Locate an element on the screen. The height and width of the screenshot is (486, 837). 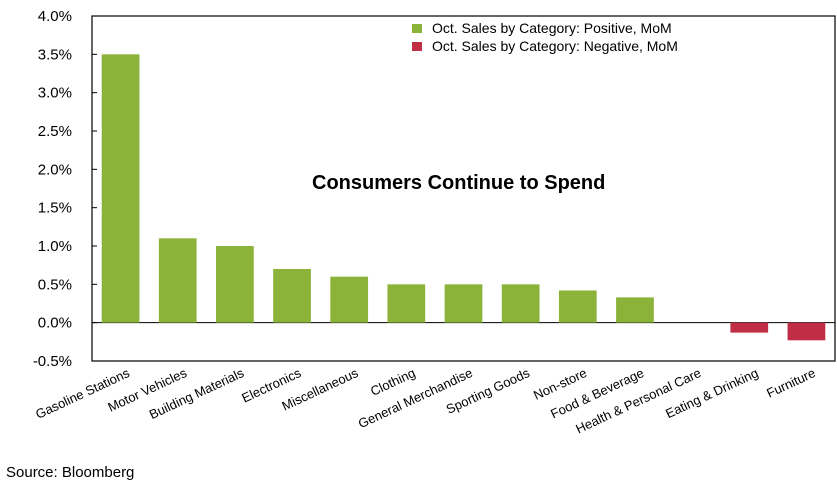
x-category-label: Building Materials is located at coordinates (197, 393).